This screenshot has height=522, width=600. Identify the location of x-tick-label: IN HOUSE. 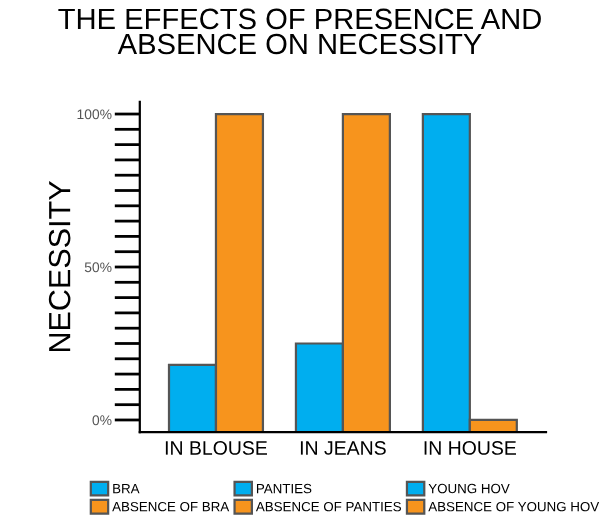
(470, 448).